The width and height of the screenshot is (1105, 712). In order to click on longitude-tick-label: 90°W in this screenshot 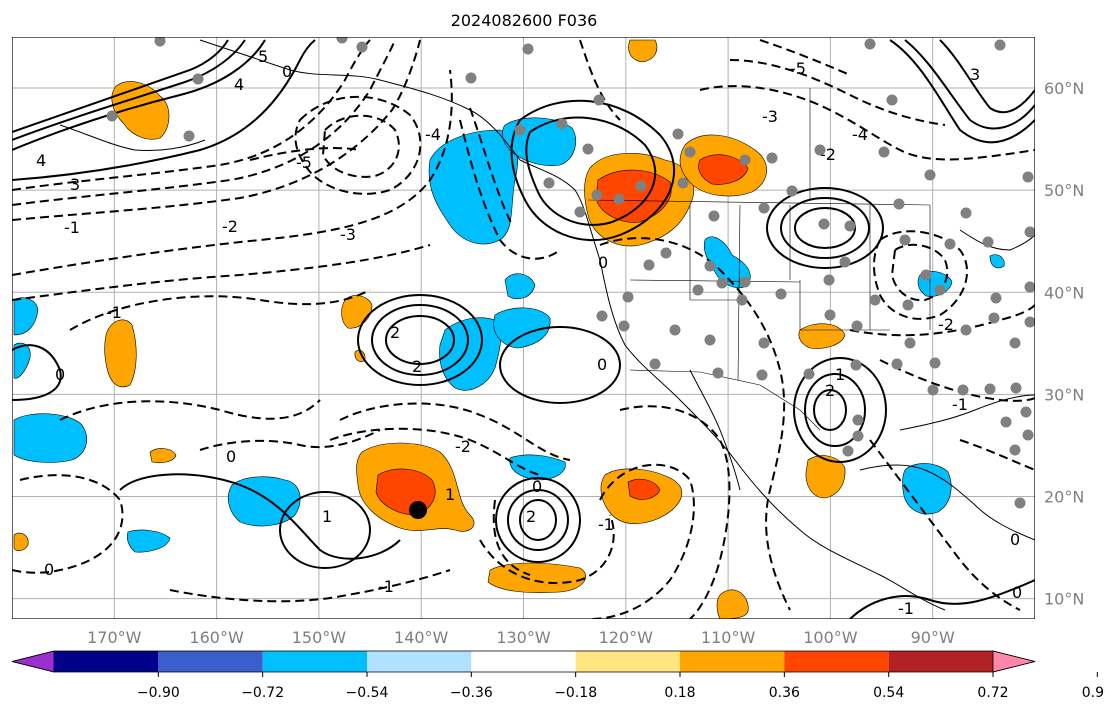, I will do `click(933, 637)`.